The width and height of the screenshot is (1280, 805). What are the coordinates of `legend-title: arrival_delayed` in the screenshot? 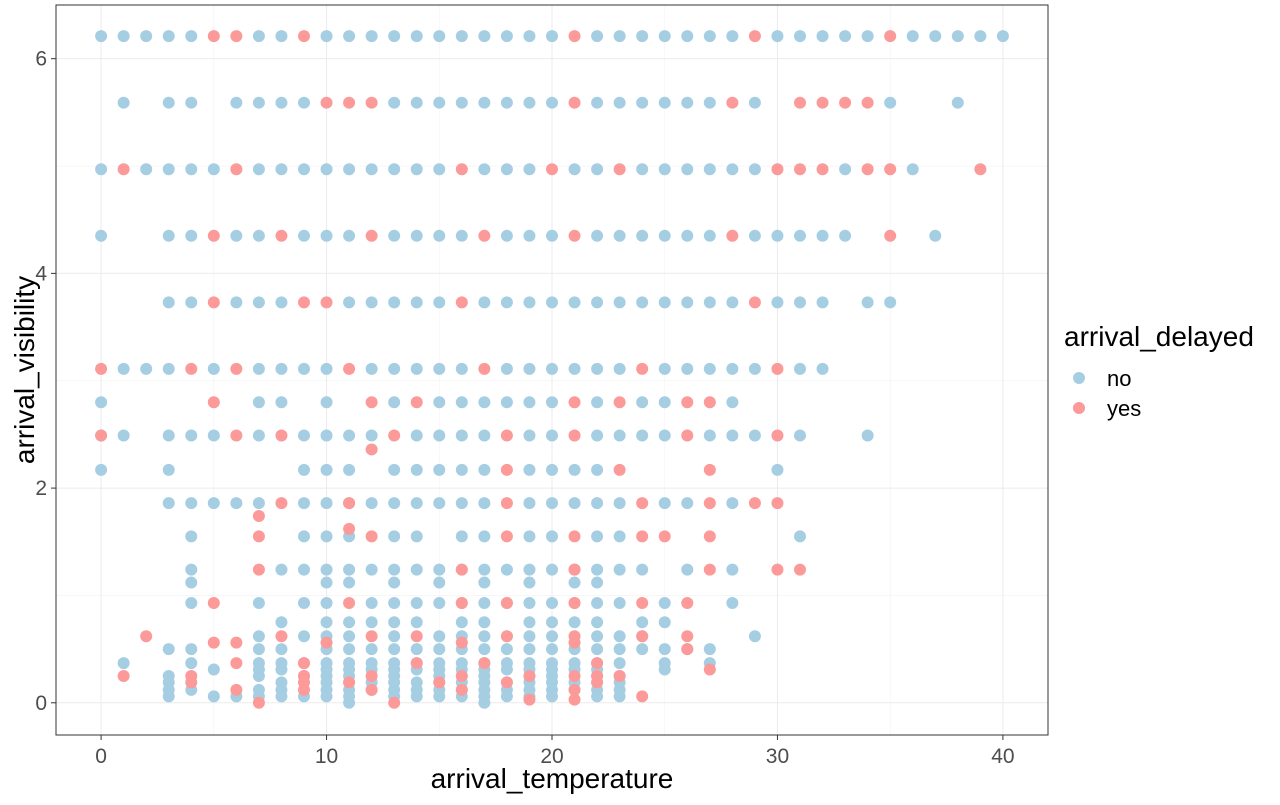 It's located at (1159, 336).